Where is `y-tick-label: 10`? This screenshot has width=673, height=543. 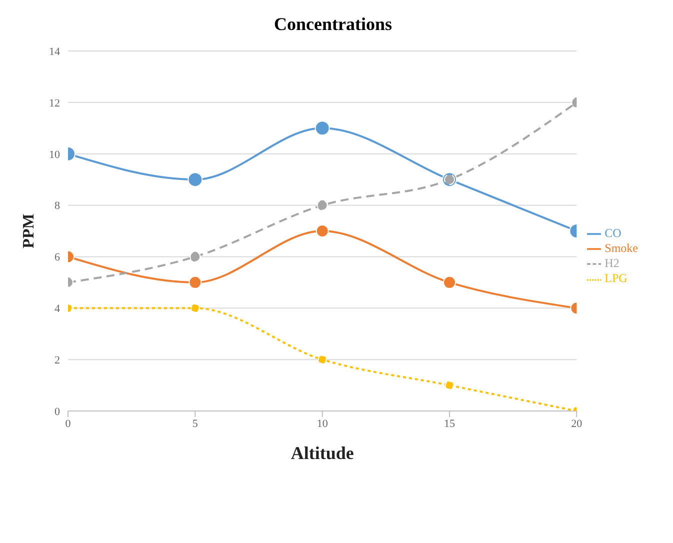 y-tick-label: 10 is located at coordinates (54, 154).